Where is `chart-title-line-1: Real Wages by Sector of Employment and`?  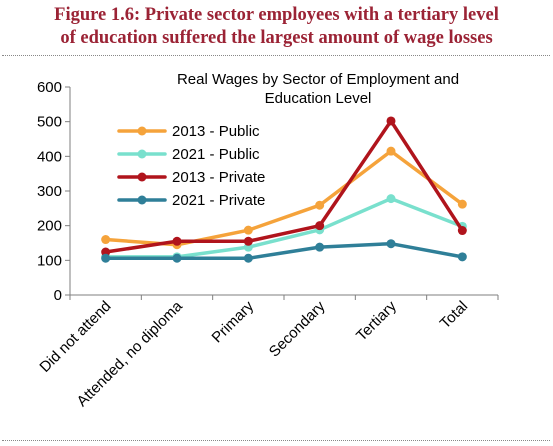
chart-title-line-1: Real Wages by Sector of Employment and is located at coordinates (318, 79).